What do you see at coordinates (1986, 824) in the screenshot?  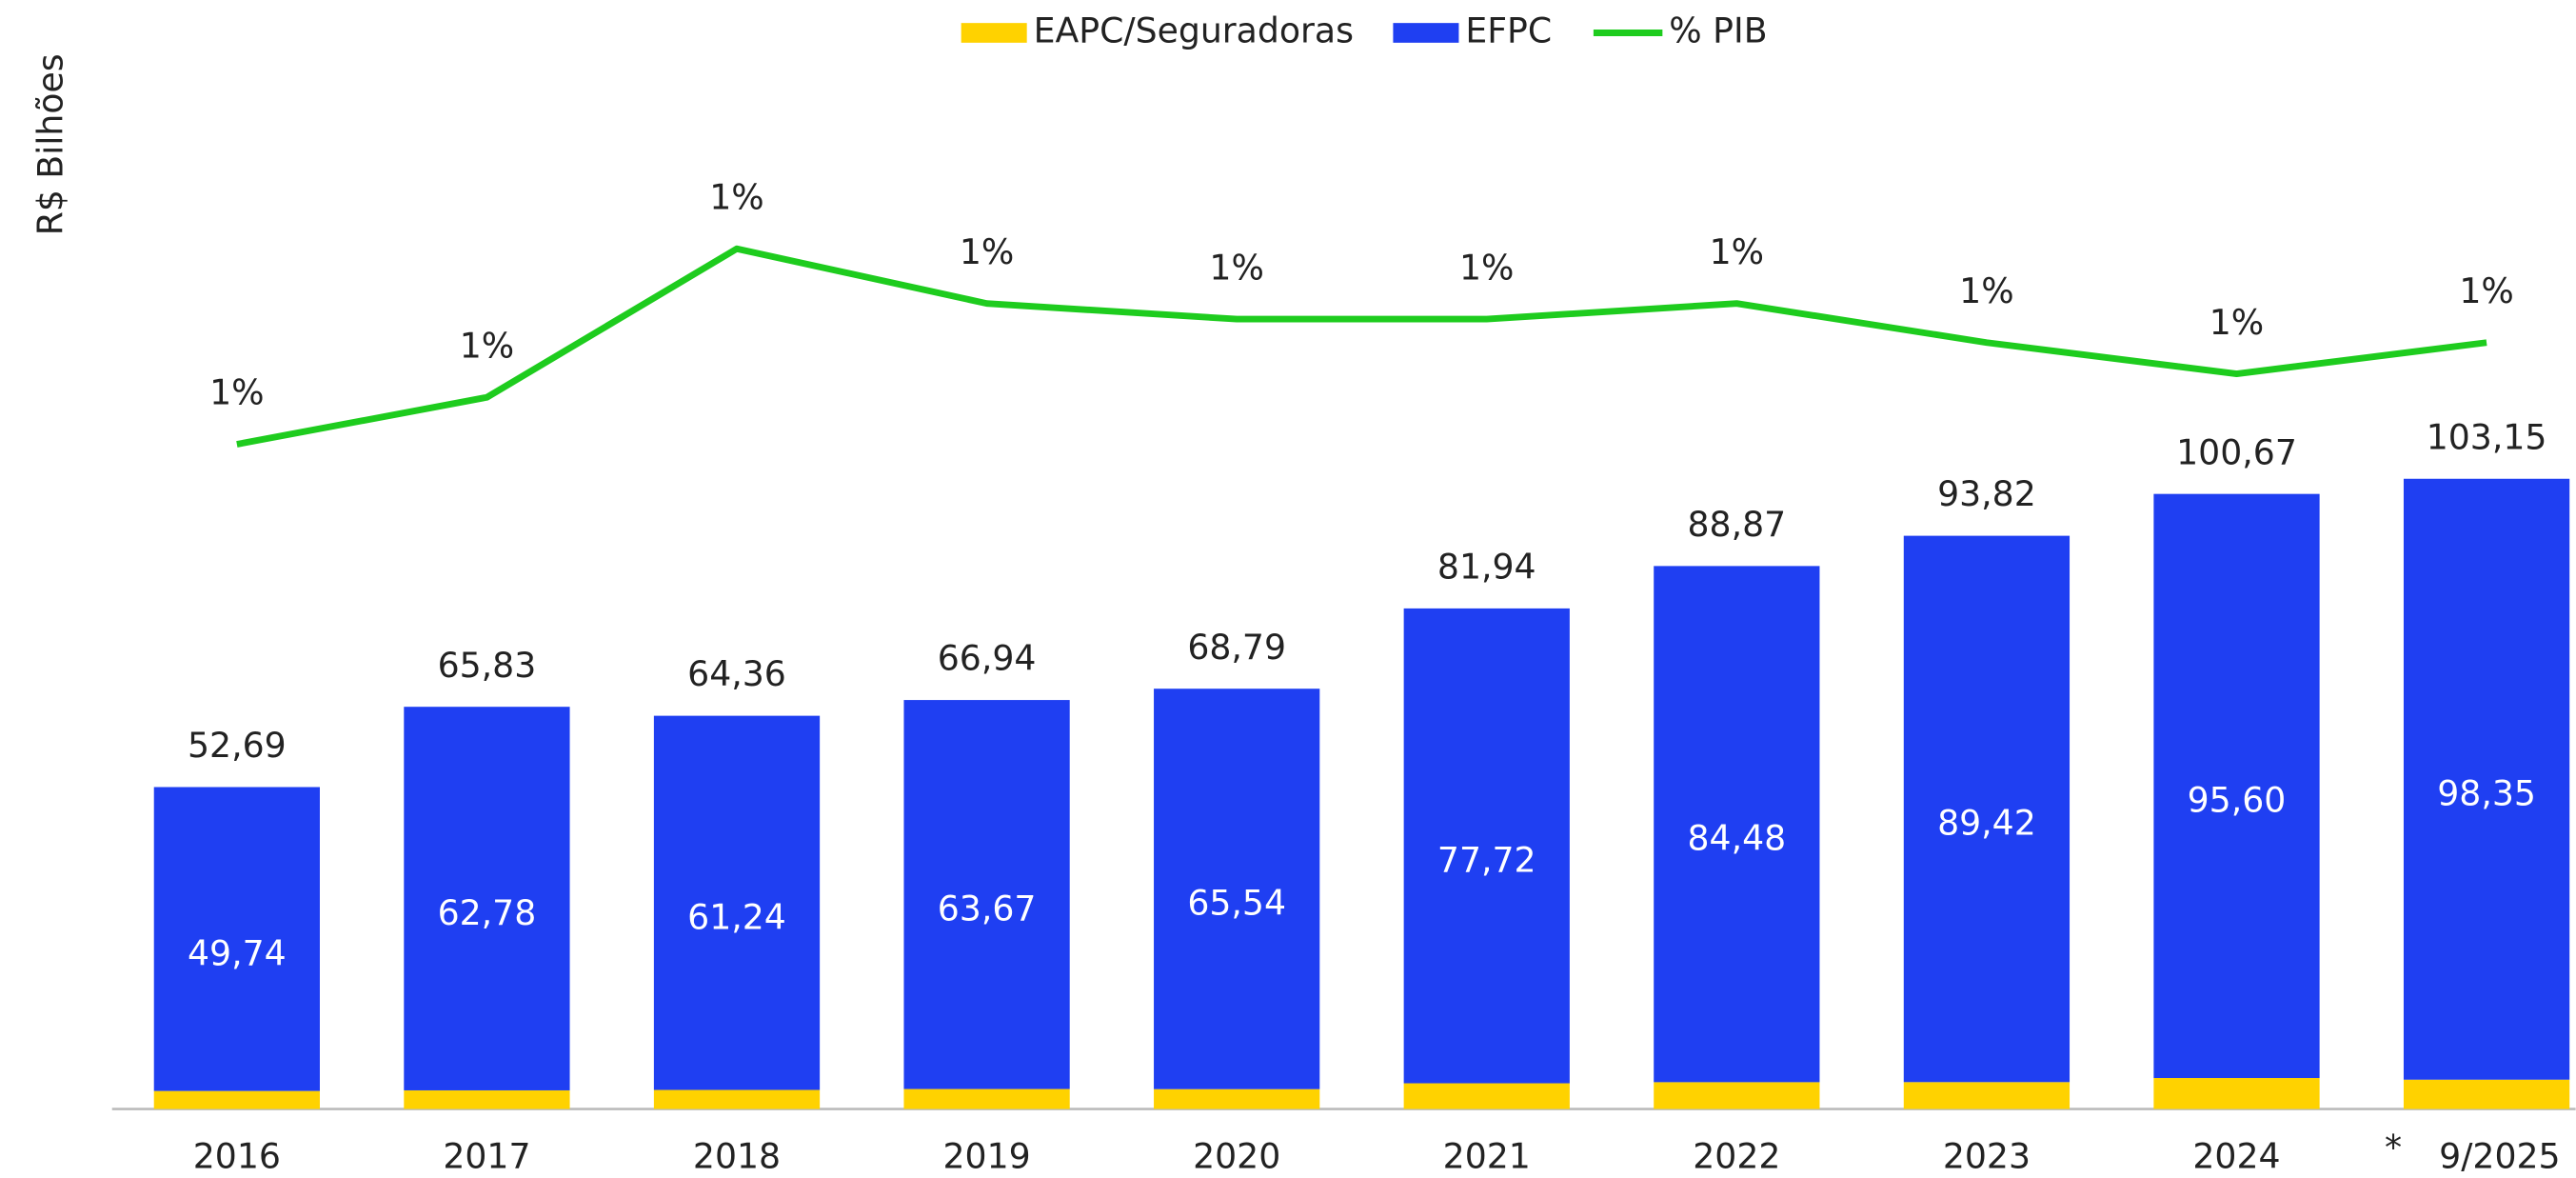 I see `data-label: 89,42` at bounding box center [1986, 824].